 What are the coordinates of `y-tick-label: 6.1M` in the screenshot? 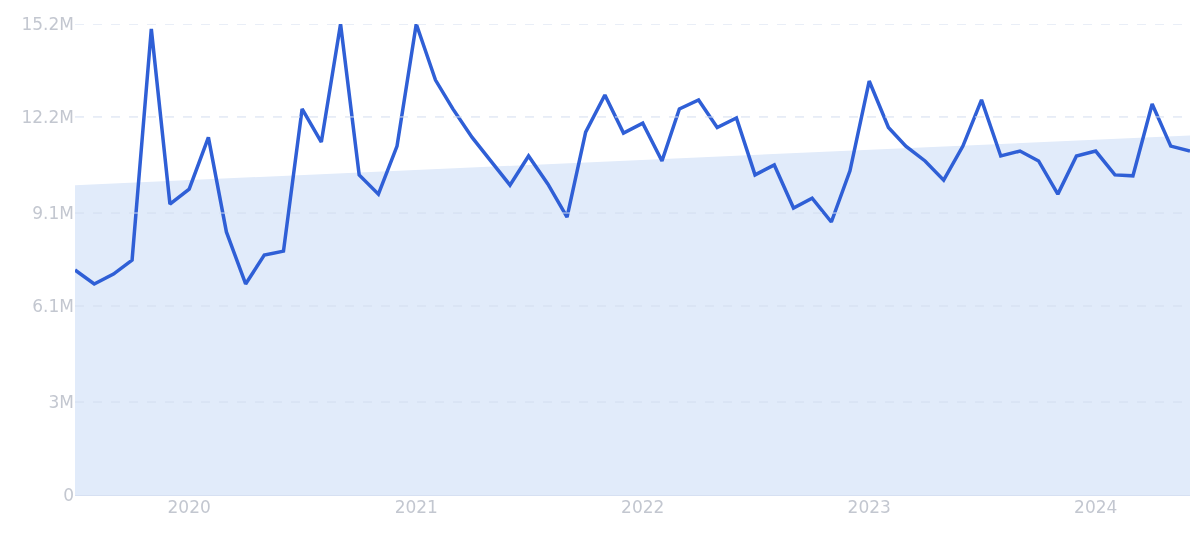 It's located at (53, 305).